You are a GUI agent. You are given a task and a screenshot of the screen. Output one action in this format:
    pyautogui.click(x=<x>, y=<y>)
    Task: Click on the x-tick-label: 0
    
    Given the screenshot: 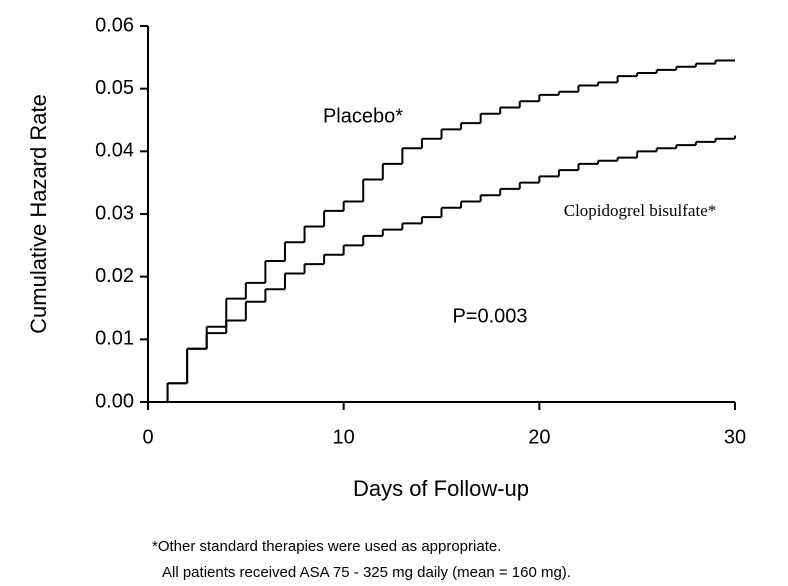 What is the action you would take?
    pyautogui.click(x=147, y=437)
    